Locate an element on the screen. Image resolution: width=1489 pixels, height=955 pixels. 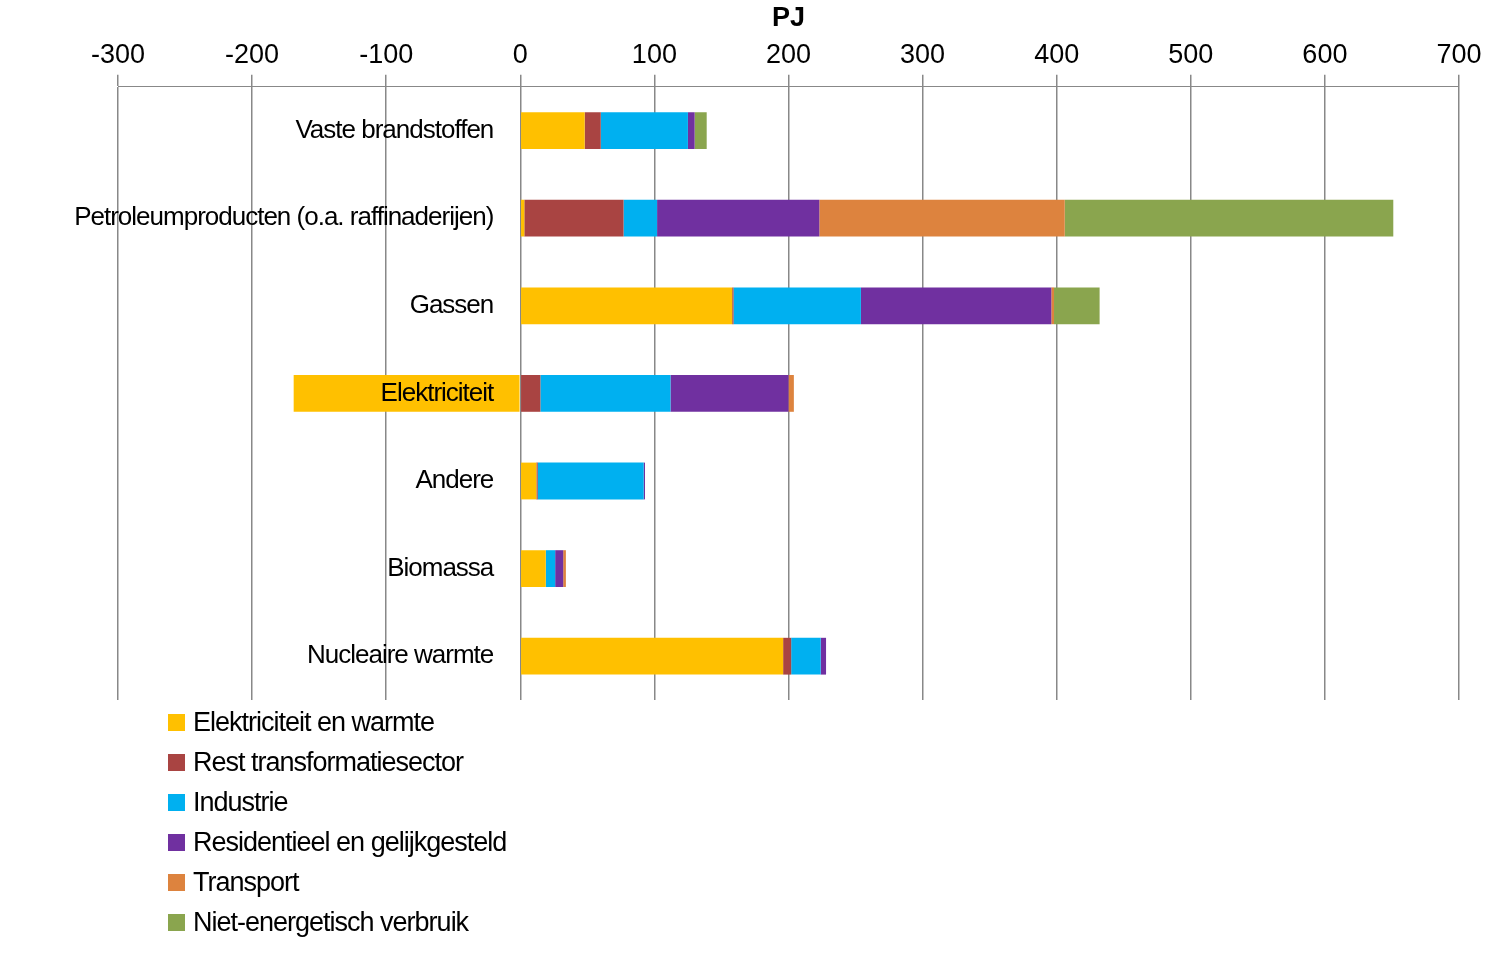
y-tick-label: Vaste brandstoffen is located at coordinates (394, 128).